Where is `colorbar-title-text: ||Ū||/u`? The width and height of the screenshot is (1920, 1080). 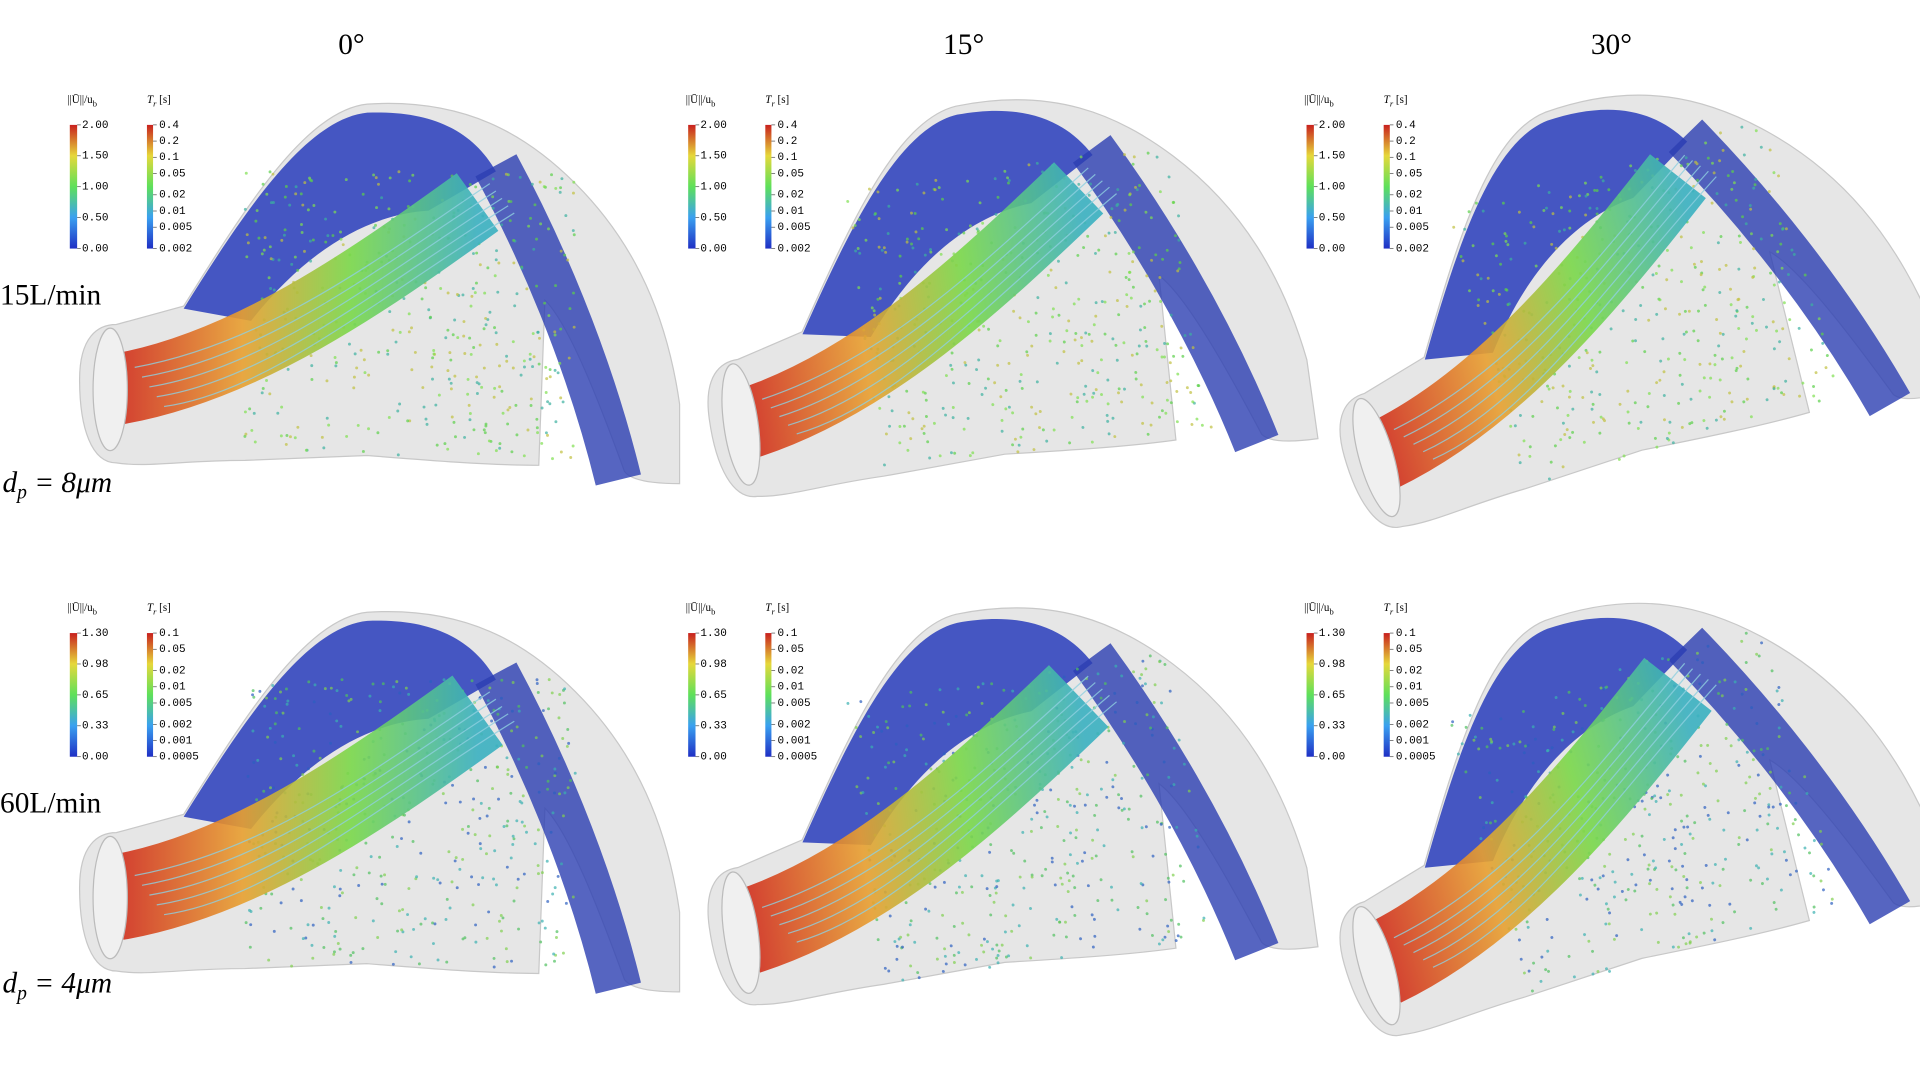
colorbar-title-text: ||Ū||/u is located at coordinates (1317, 608).